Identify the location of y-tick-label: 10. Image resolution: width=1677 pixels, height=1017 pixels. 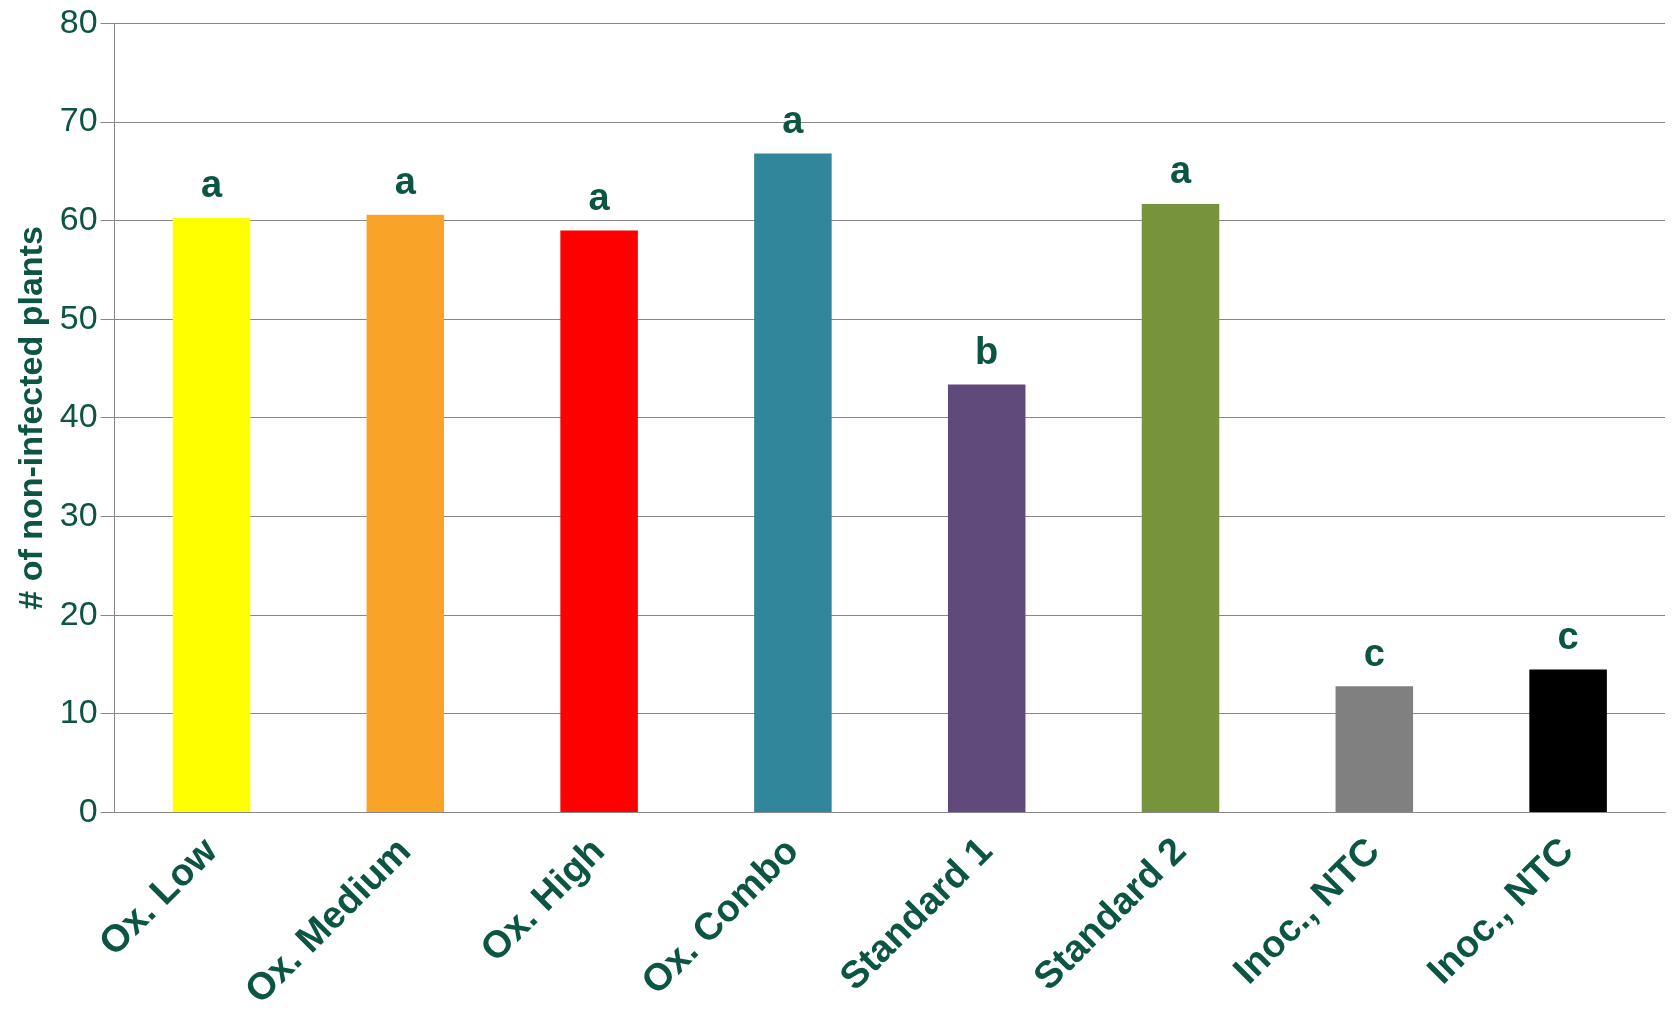
(78, 711).